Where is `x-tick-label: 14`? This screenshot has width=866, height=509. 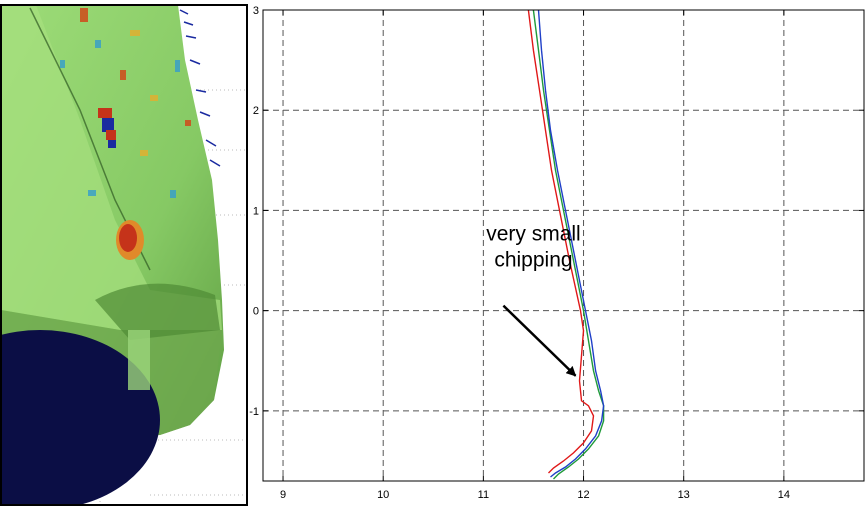
x-tick-label: 14 is located at coordinates (784, 495).